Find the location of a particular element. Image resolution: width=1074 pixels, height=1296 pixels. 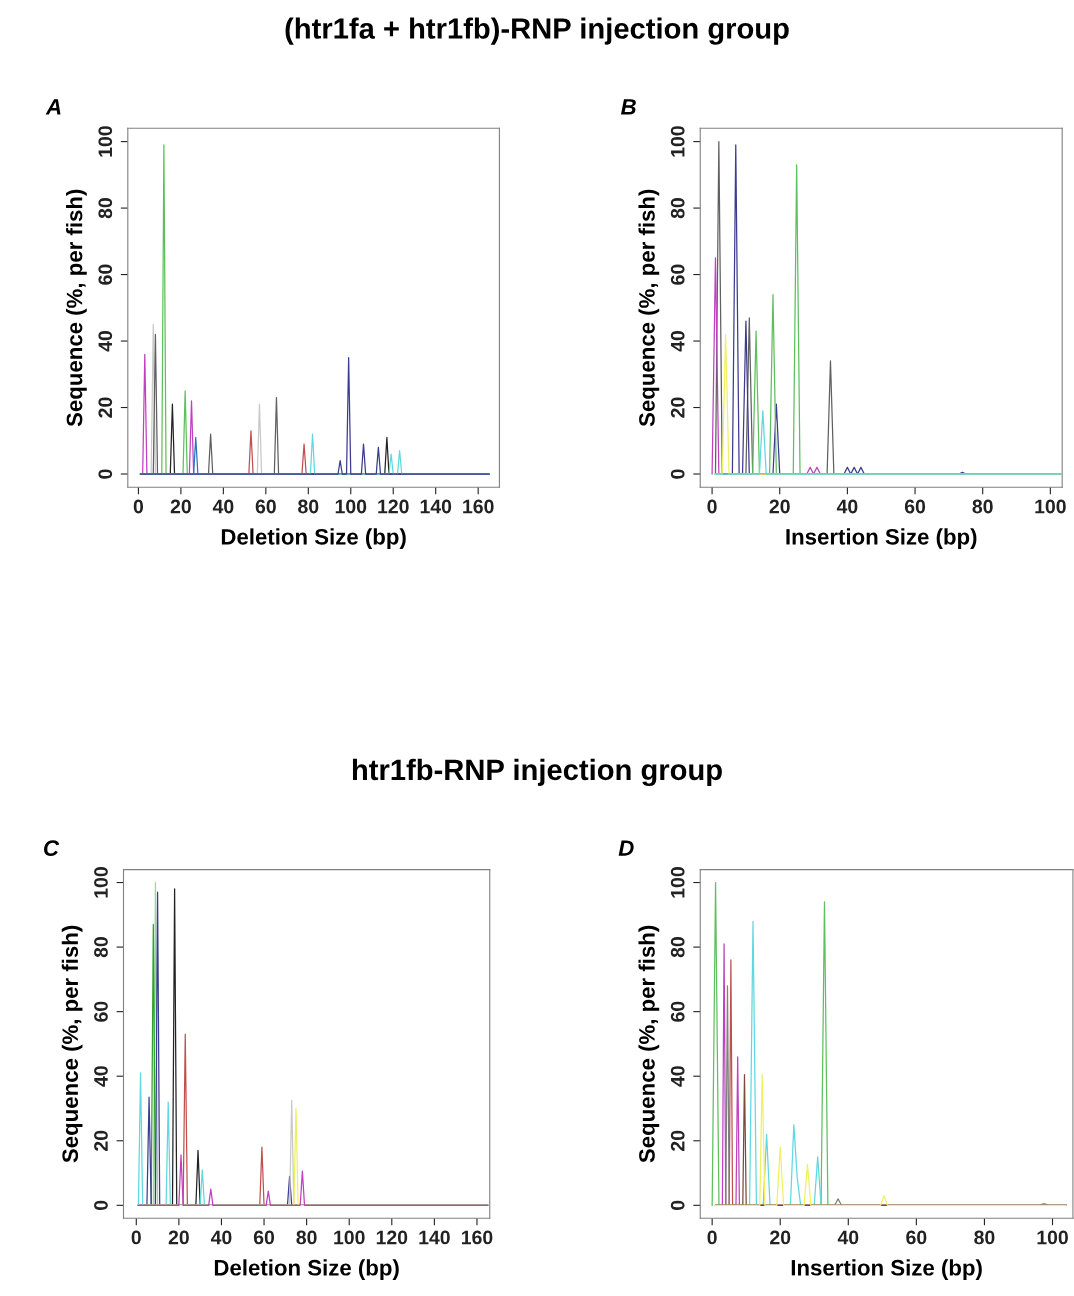

chart-title: D is located at coordinates (626, 848).